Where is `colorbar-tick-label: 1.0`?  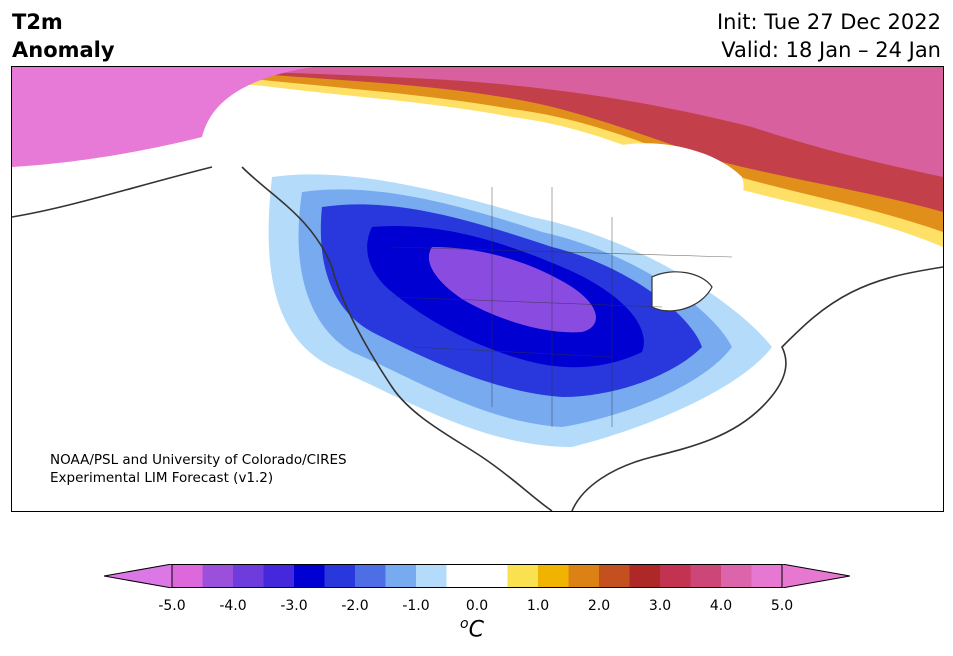
colorbar-tick-label: 1.0 is located at coordinates (538, 606).